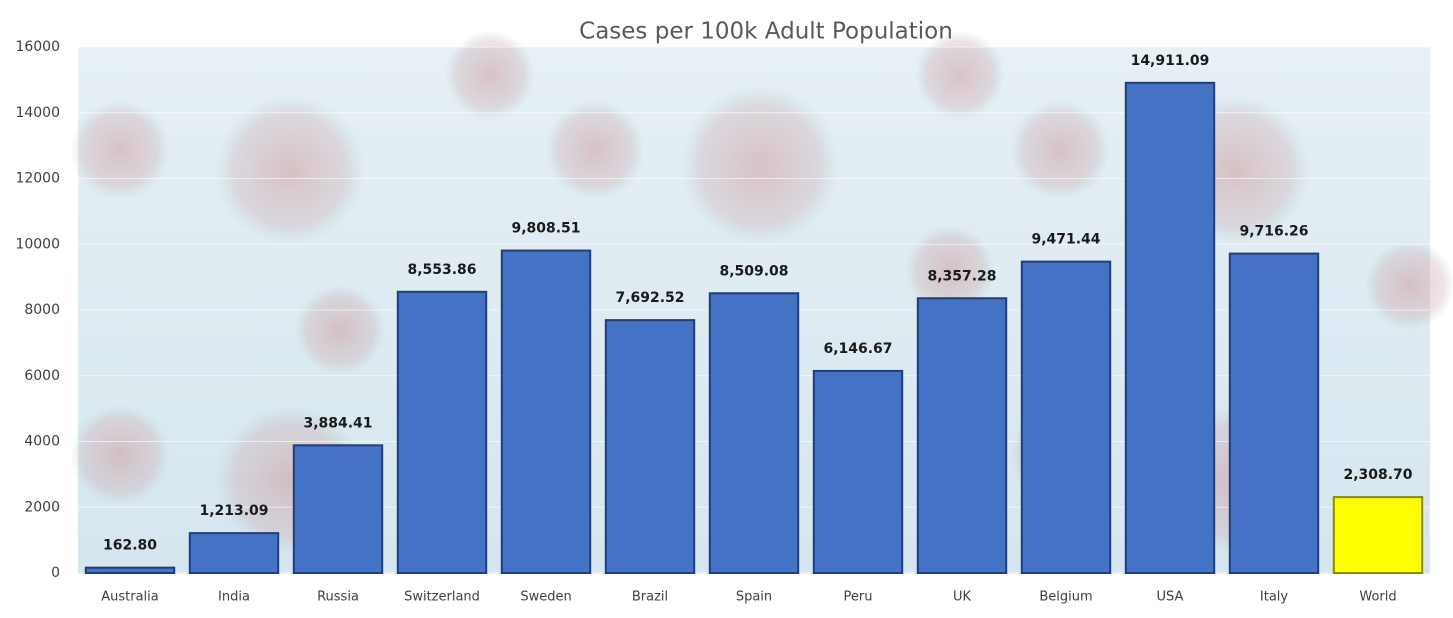 The width and height of the screenshot is (1453, 618). Describe the element at coordinates (234, 597) in the screenshot. I see `x-tick-label: India` at that location.